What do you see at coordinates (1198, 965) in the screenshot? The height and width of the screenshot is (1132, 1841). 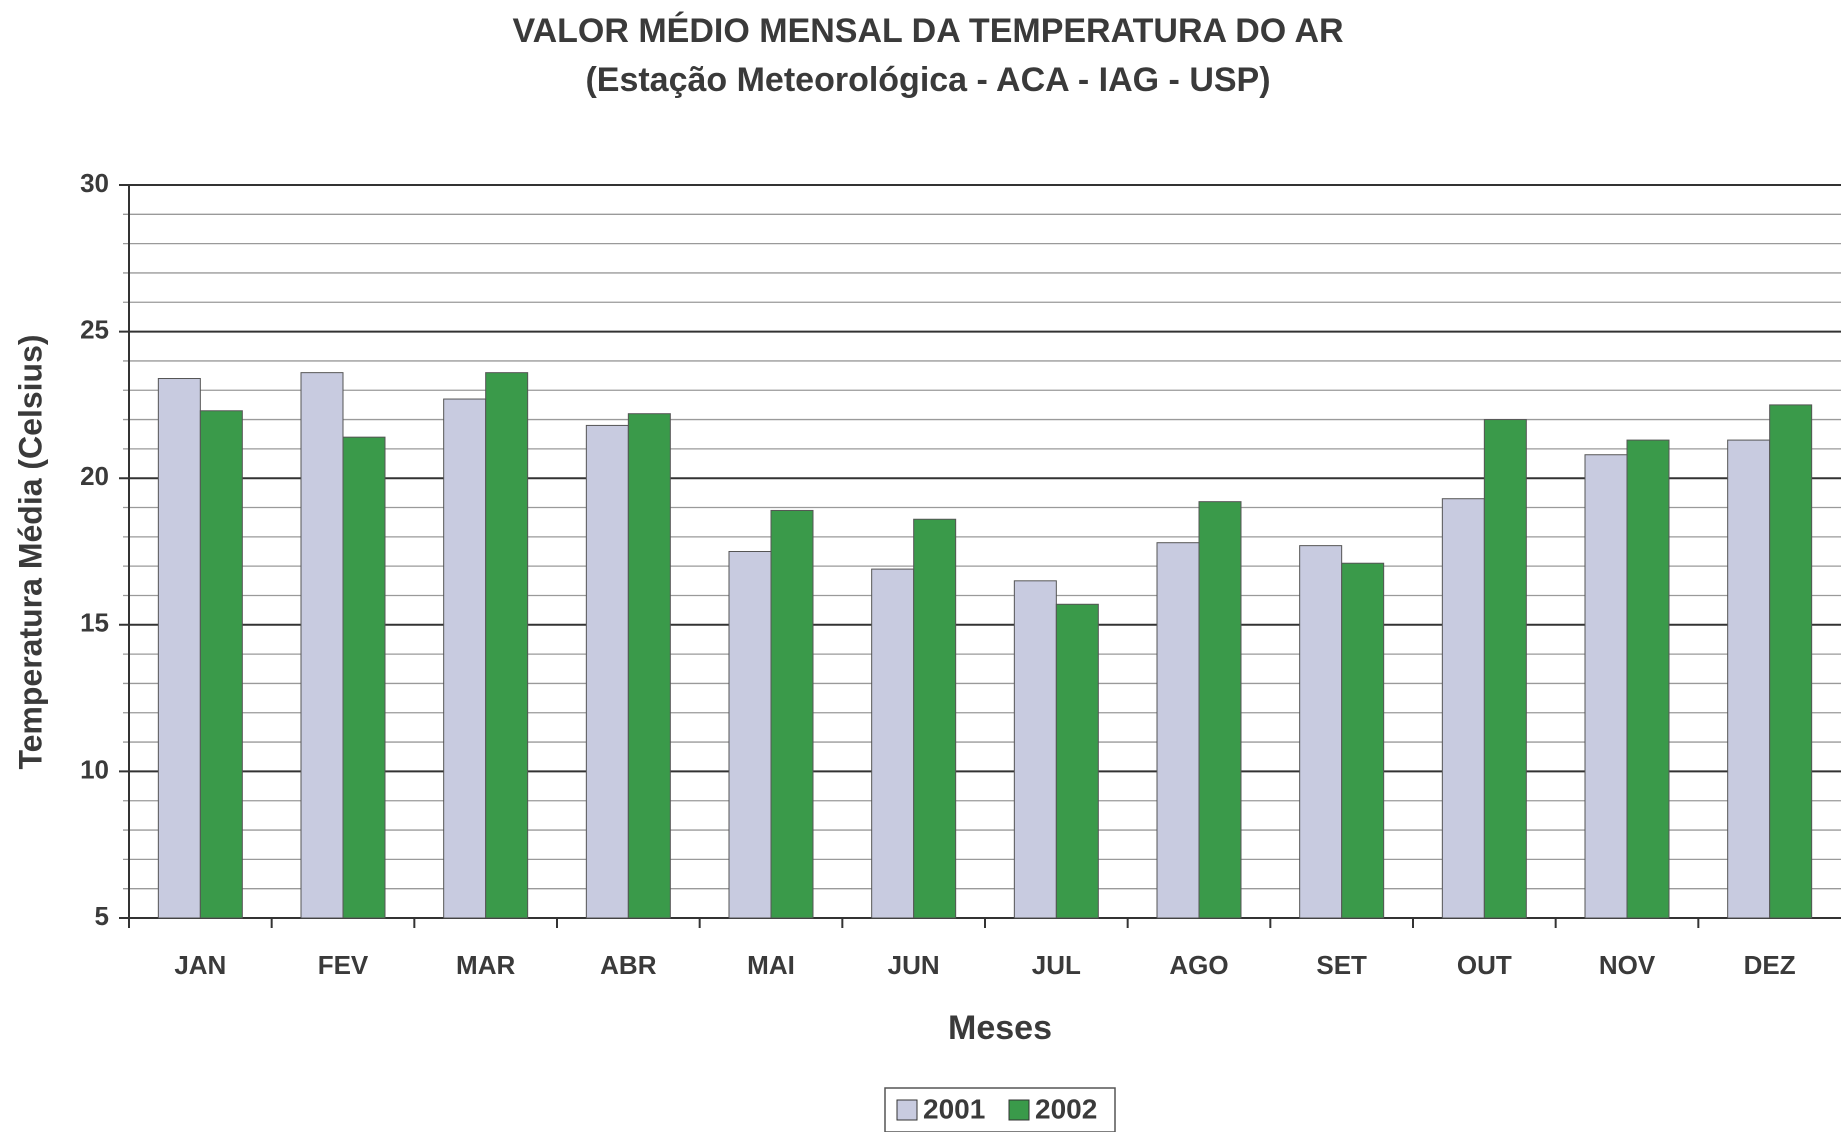 I see `x-tick-label: AGO` at bounding box center [1198, 965].